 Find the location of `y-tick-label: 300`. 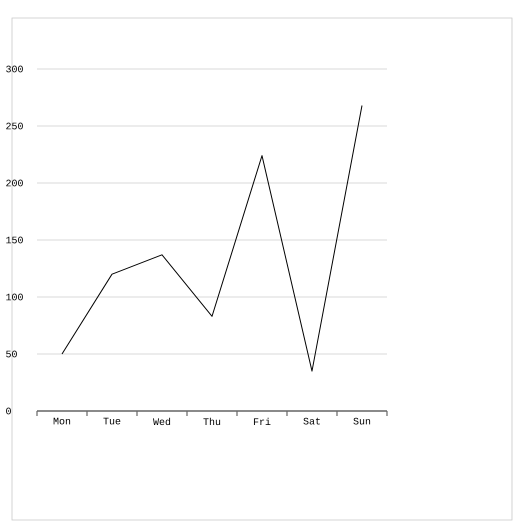

y-tick-label: 300 is located at coordinates (14, 69).